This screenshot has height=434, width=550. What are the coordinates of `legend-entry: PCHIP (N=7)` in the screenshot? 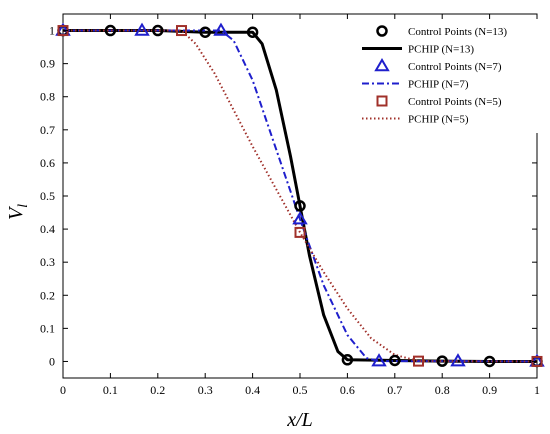 It's located at (415, 85).